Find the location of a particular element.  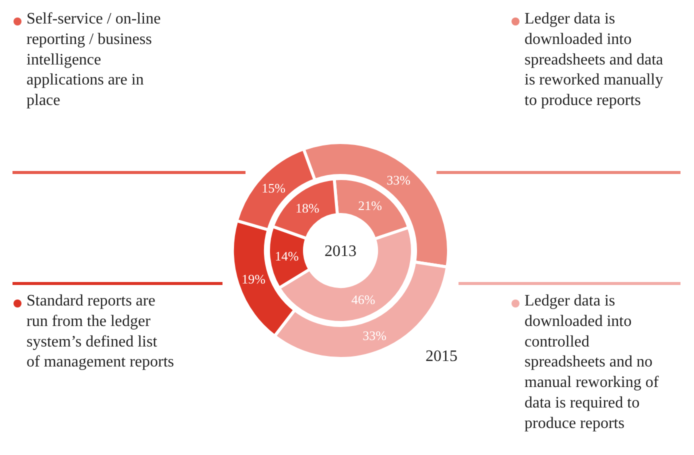

data-label: 15% is located at coordinates (274, 188).